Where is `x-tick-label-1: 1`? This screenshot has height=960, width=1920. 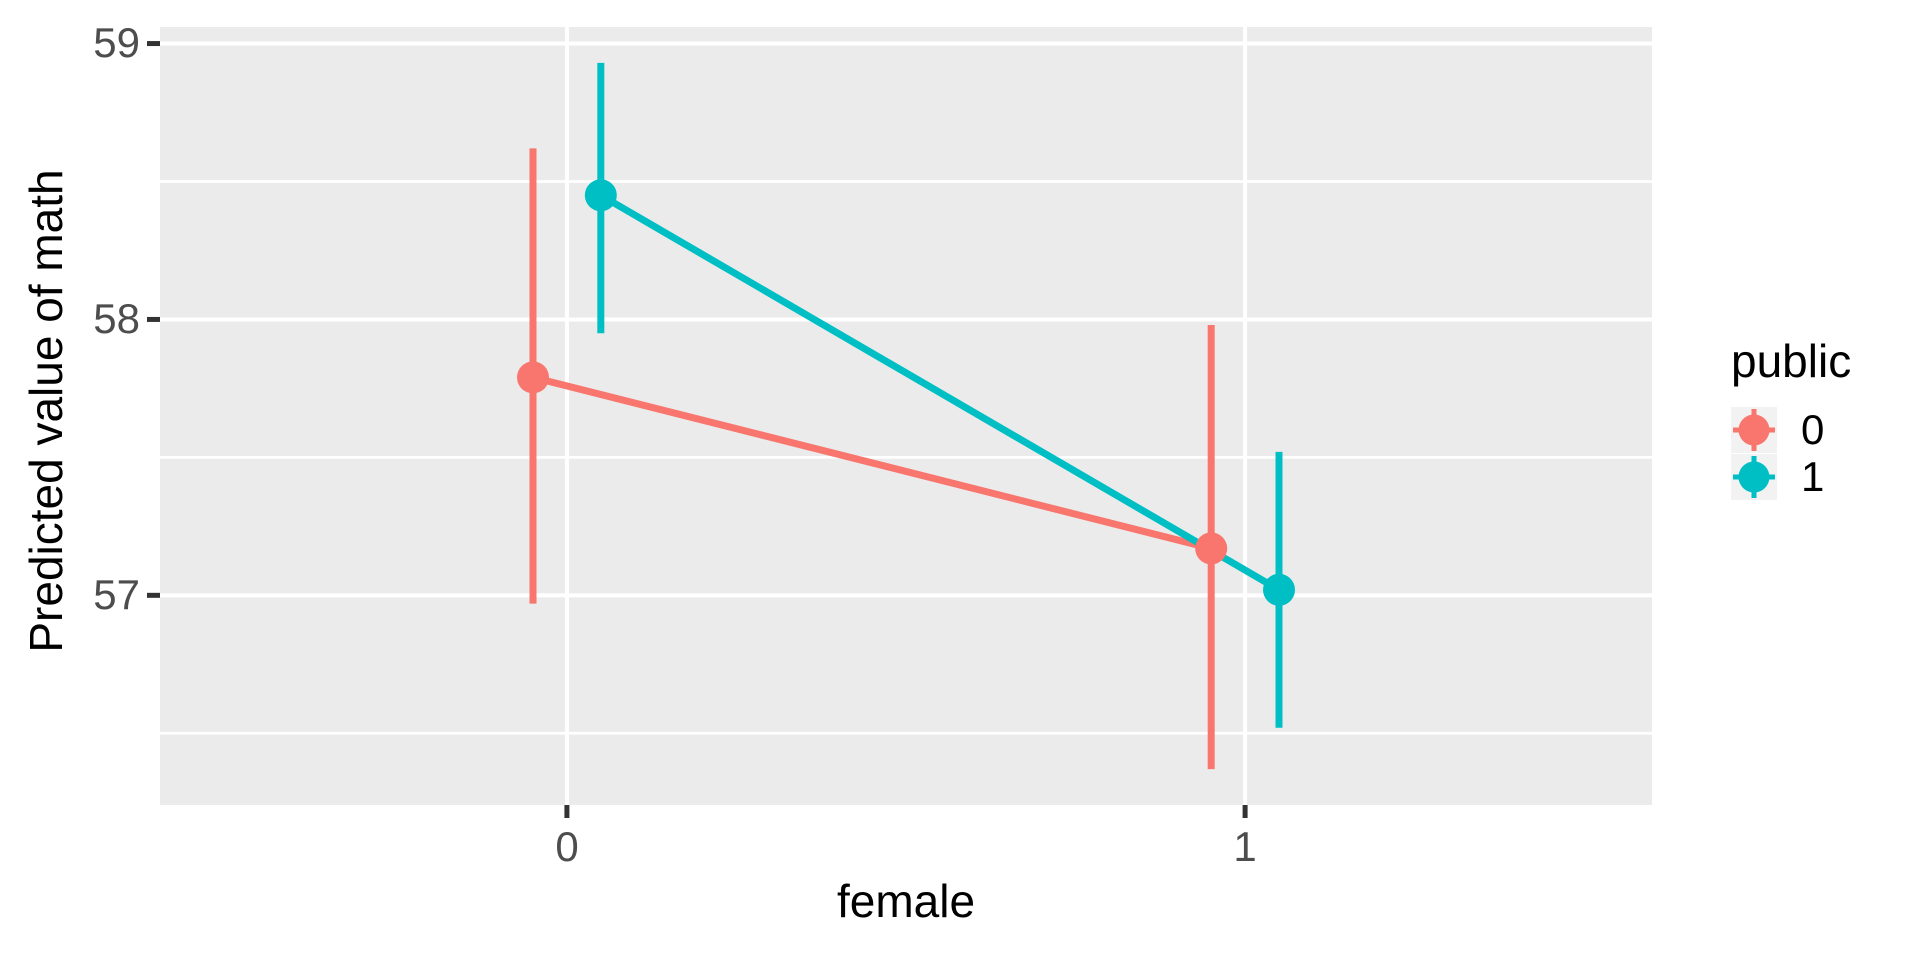
x-tick-label-1: 1 is located at coordinates (1245, 846).